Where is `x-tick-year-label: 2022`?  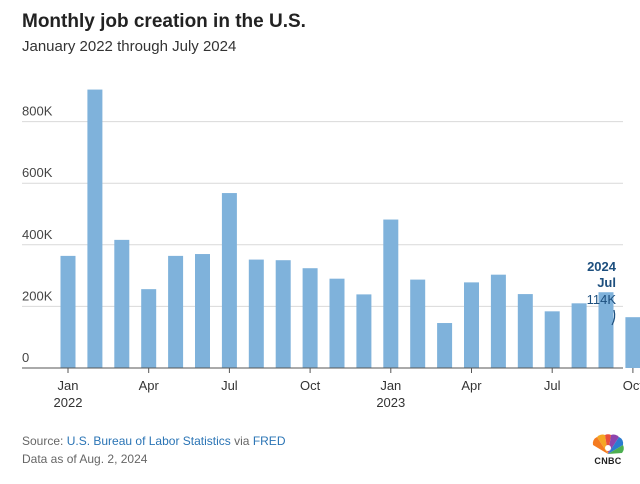
x-tick-year-label: 2022 is located at coordinates (68, 402).